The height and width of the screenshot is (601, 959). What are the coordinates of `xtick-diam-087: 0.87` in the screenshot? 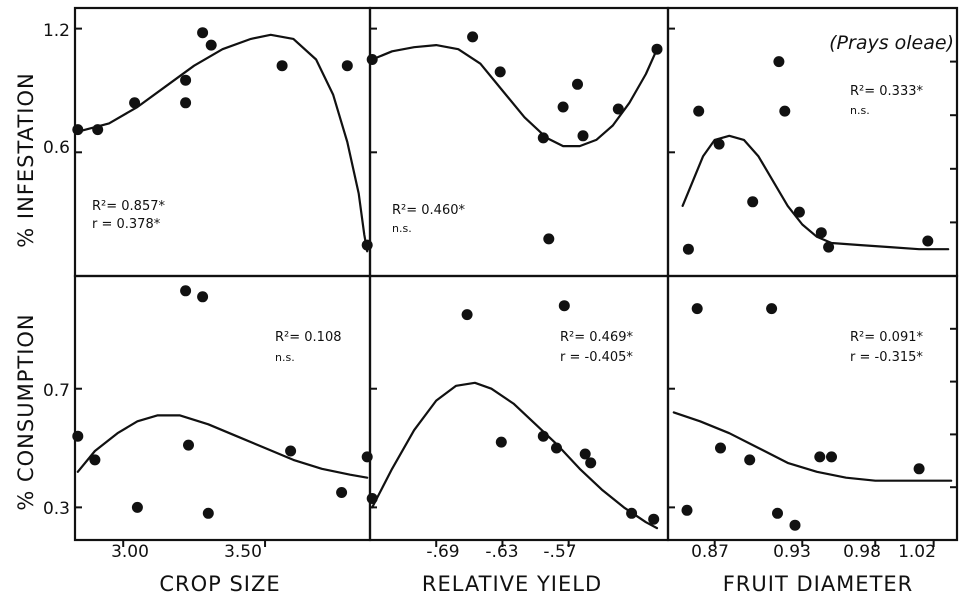 It's located at (710, 552).